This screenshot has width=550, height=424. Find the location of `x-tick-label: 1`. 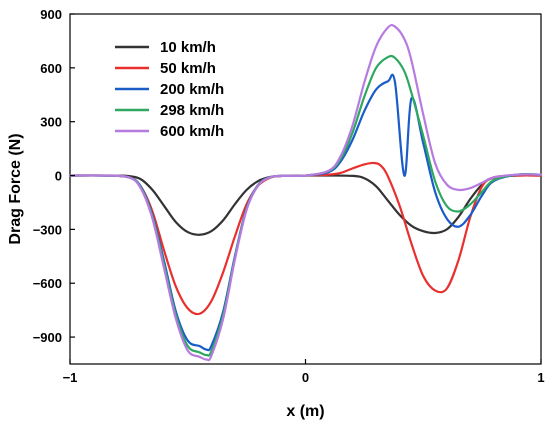

x-tick-label: 1 is located at coordinates (540, 377).